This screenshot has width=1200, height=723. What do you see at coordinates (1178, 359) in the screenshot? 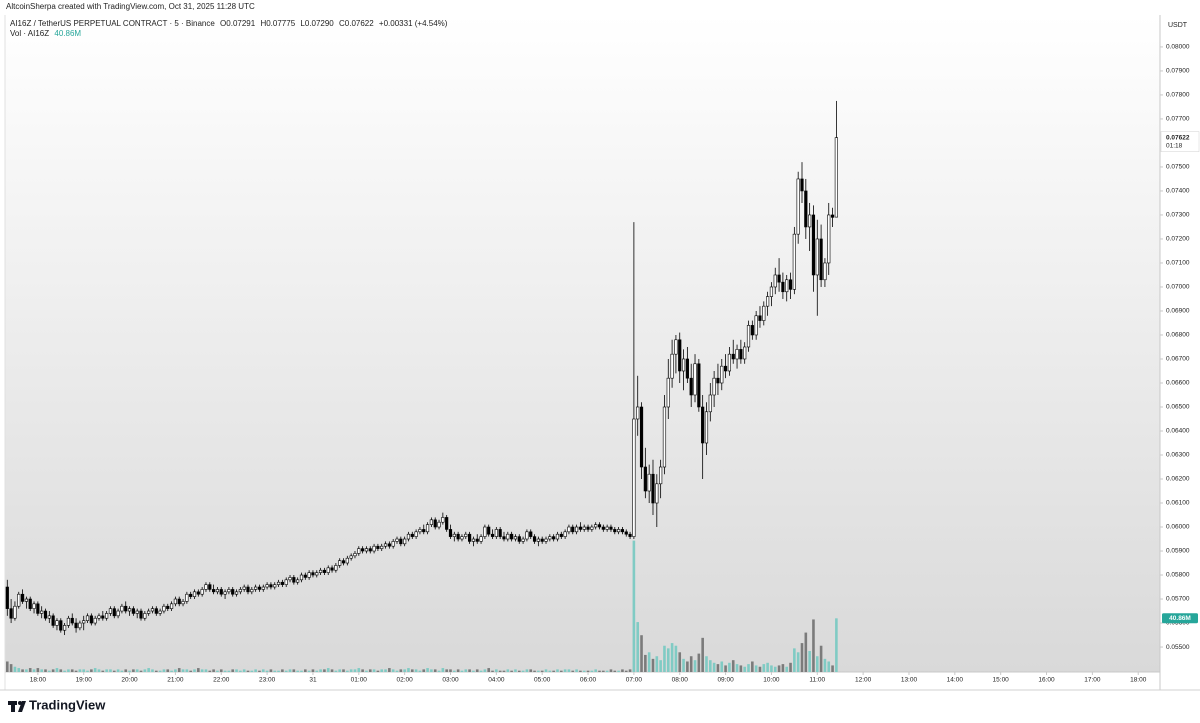
I see `y-tick-label: 0.06700` at bounding box center [1178, 359].